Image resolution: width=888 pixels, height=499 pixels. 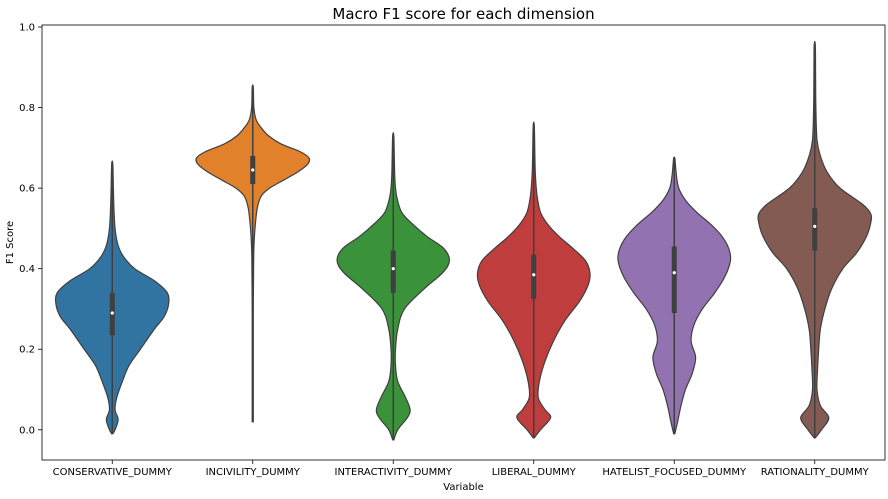 What do you see at coordinates (253, 253) in the screenshot?
I see `violin-incivility-dummy` at bounding box center [253, 253].